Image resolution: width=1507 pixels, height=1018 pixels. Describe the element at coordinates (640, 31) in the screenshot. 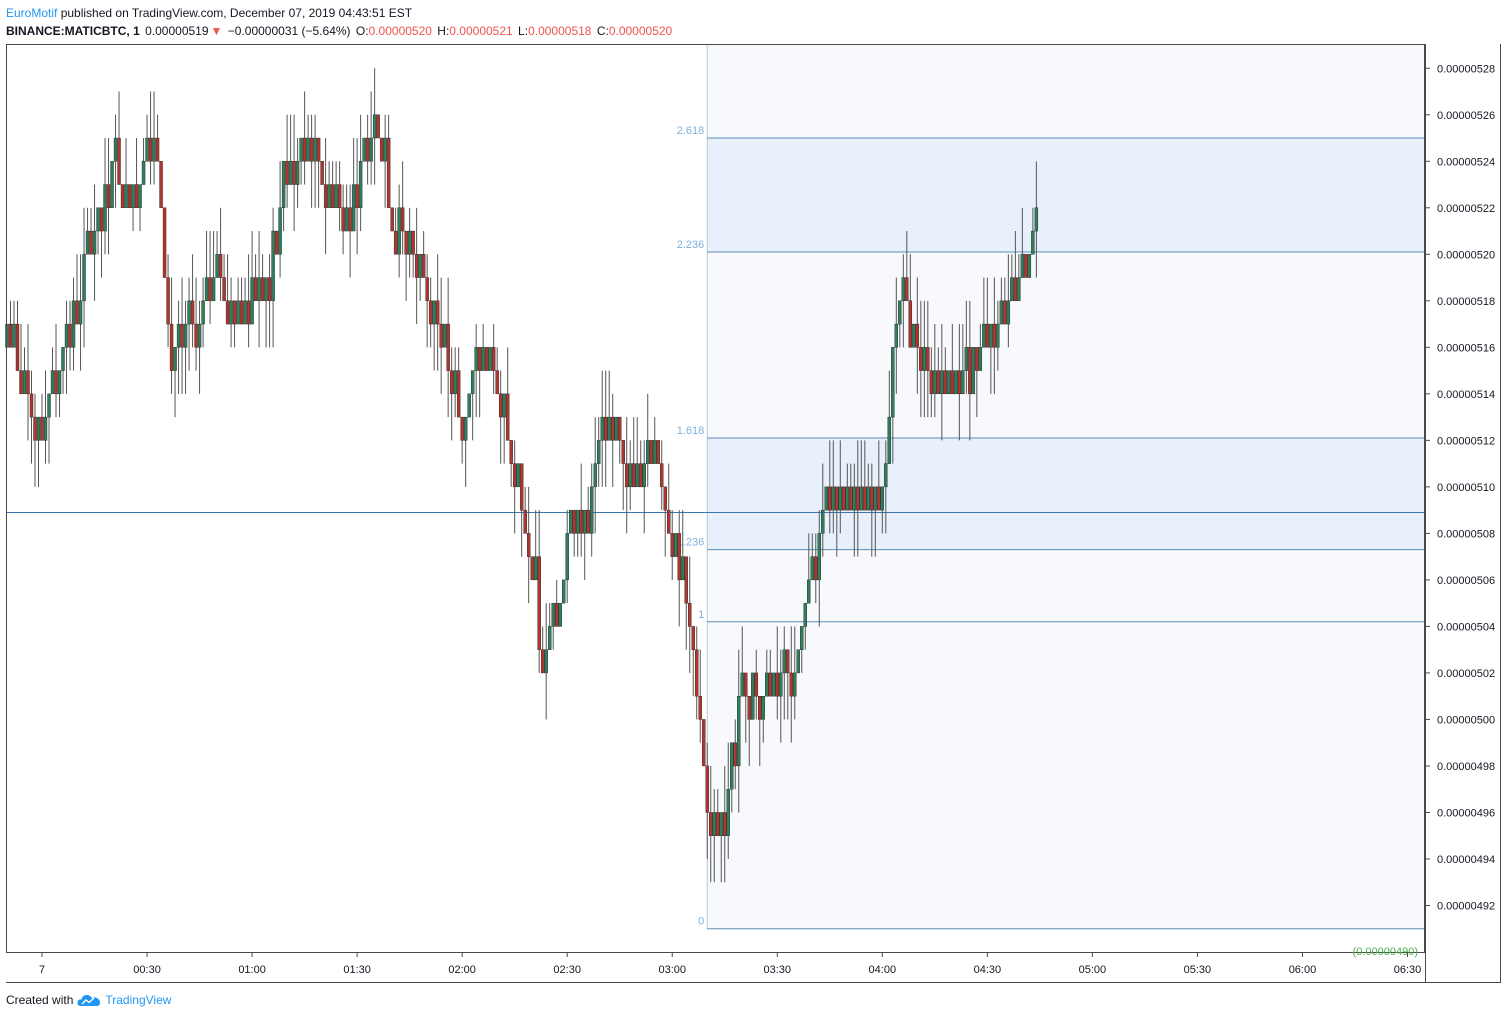

I see `close-value: 0.00000520` at that location.